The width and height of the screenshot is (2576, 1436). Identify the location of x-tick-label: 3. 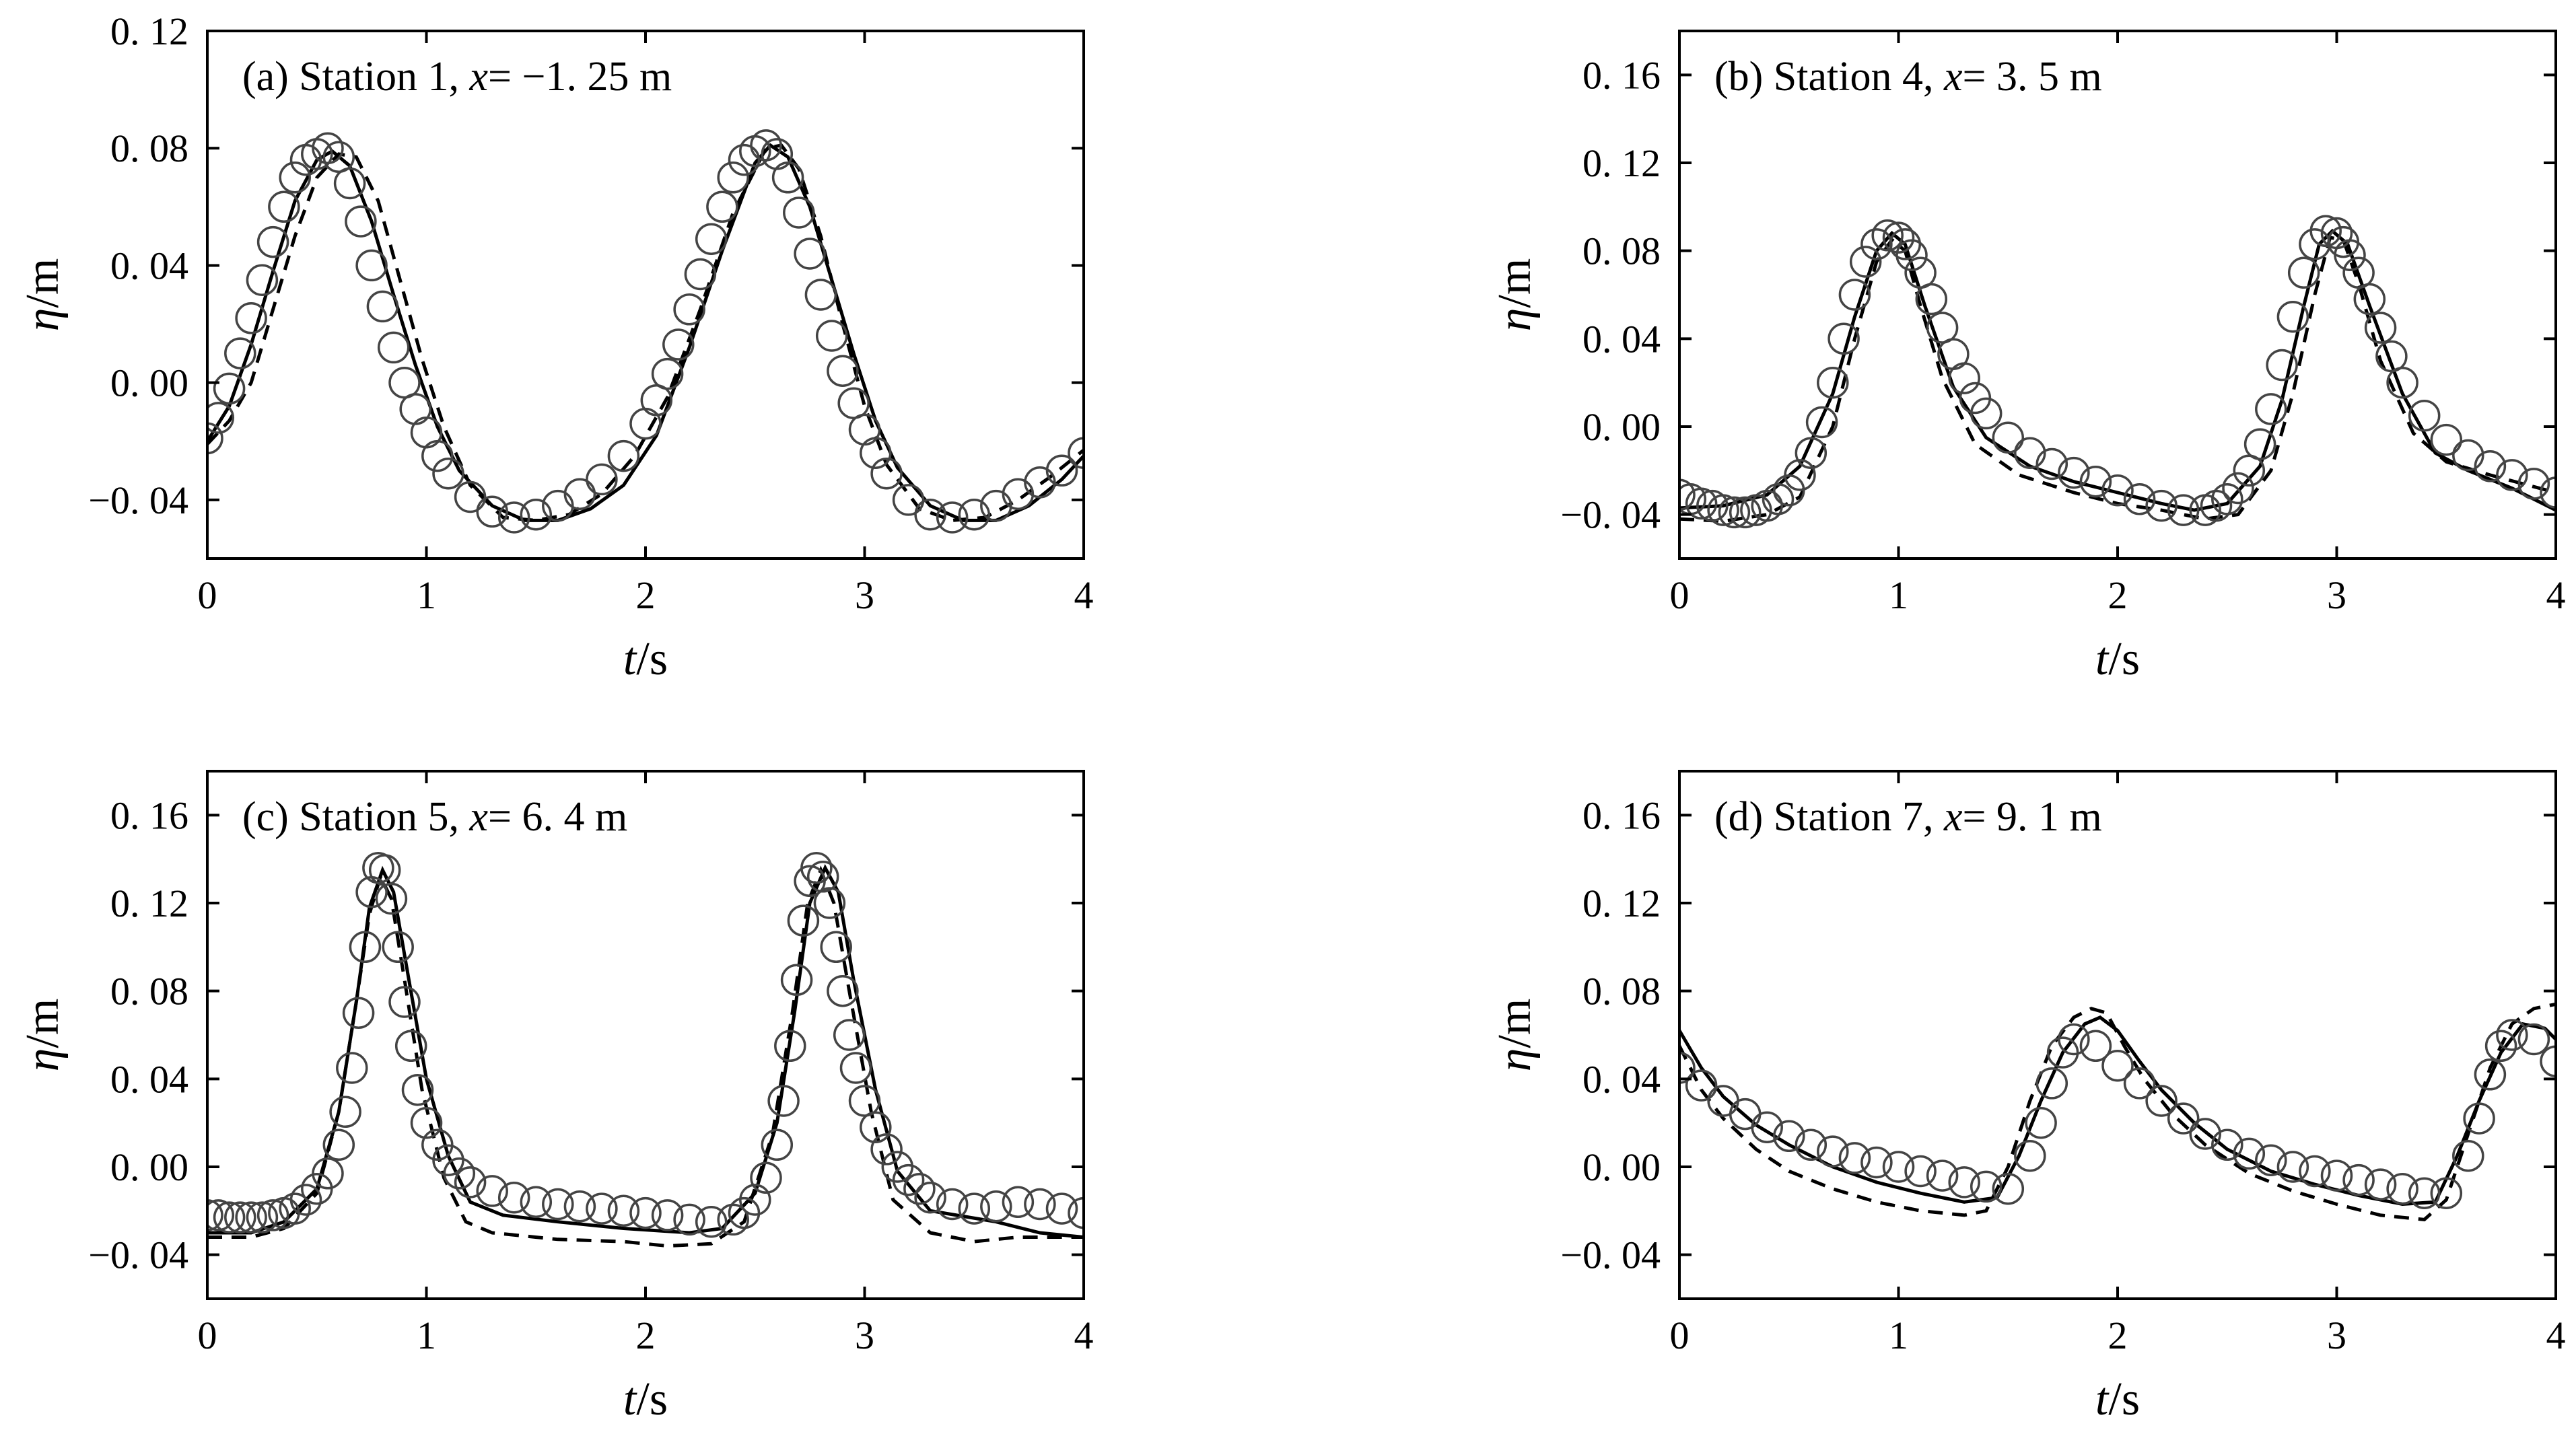
(2336, 595).